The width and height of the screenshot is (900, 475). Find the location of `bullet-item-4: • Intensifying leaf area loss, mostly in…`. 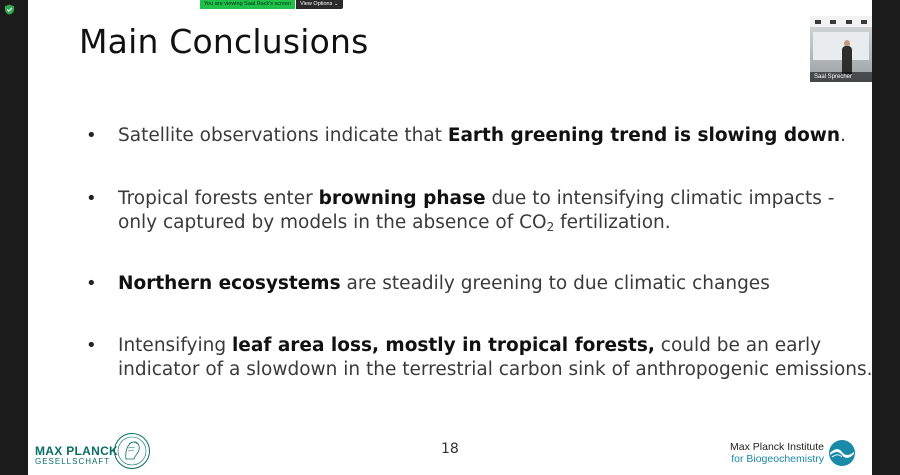

bullet-item-4: • Intensifying leaf area loss, mostly in… is located at coordinates (479, 358).